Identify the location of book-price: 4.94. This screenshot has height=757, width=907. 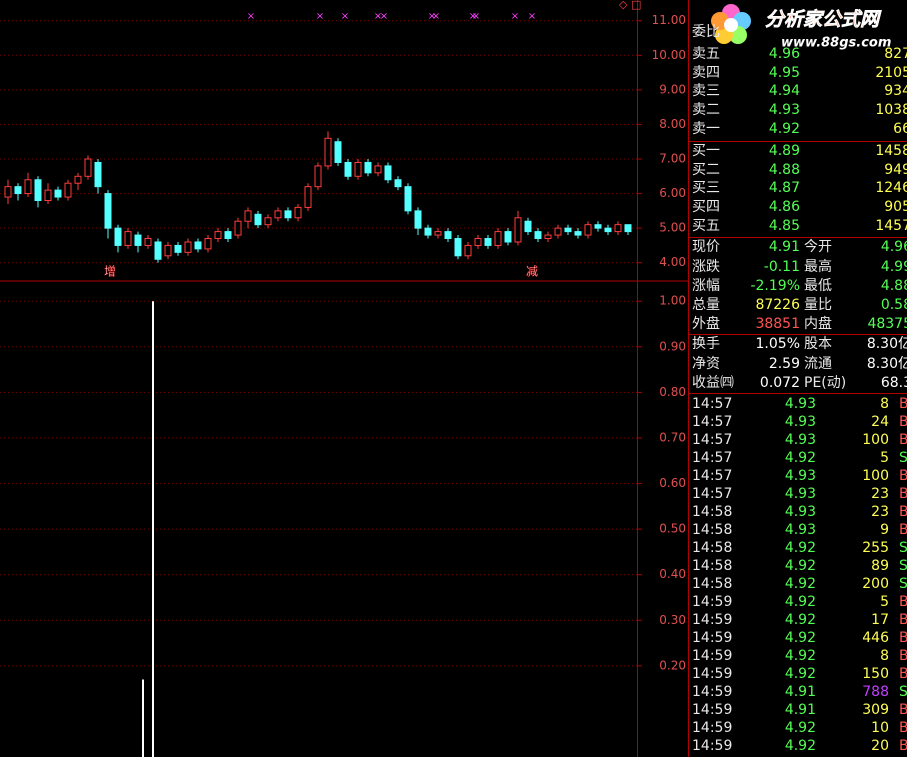
(784, 91).